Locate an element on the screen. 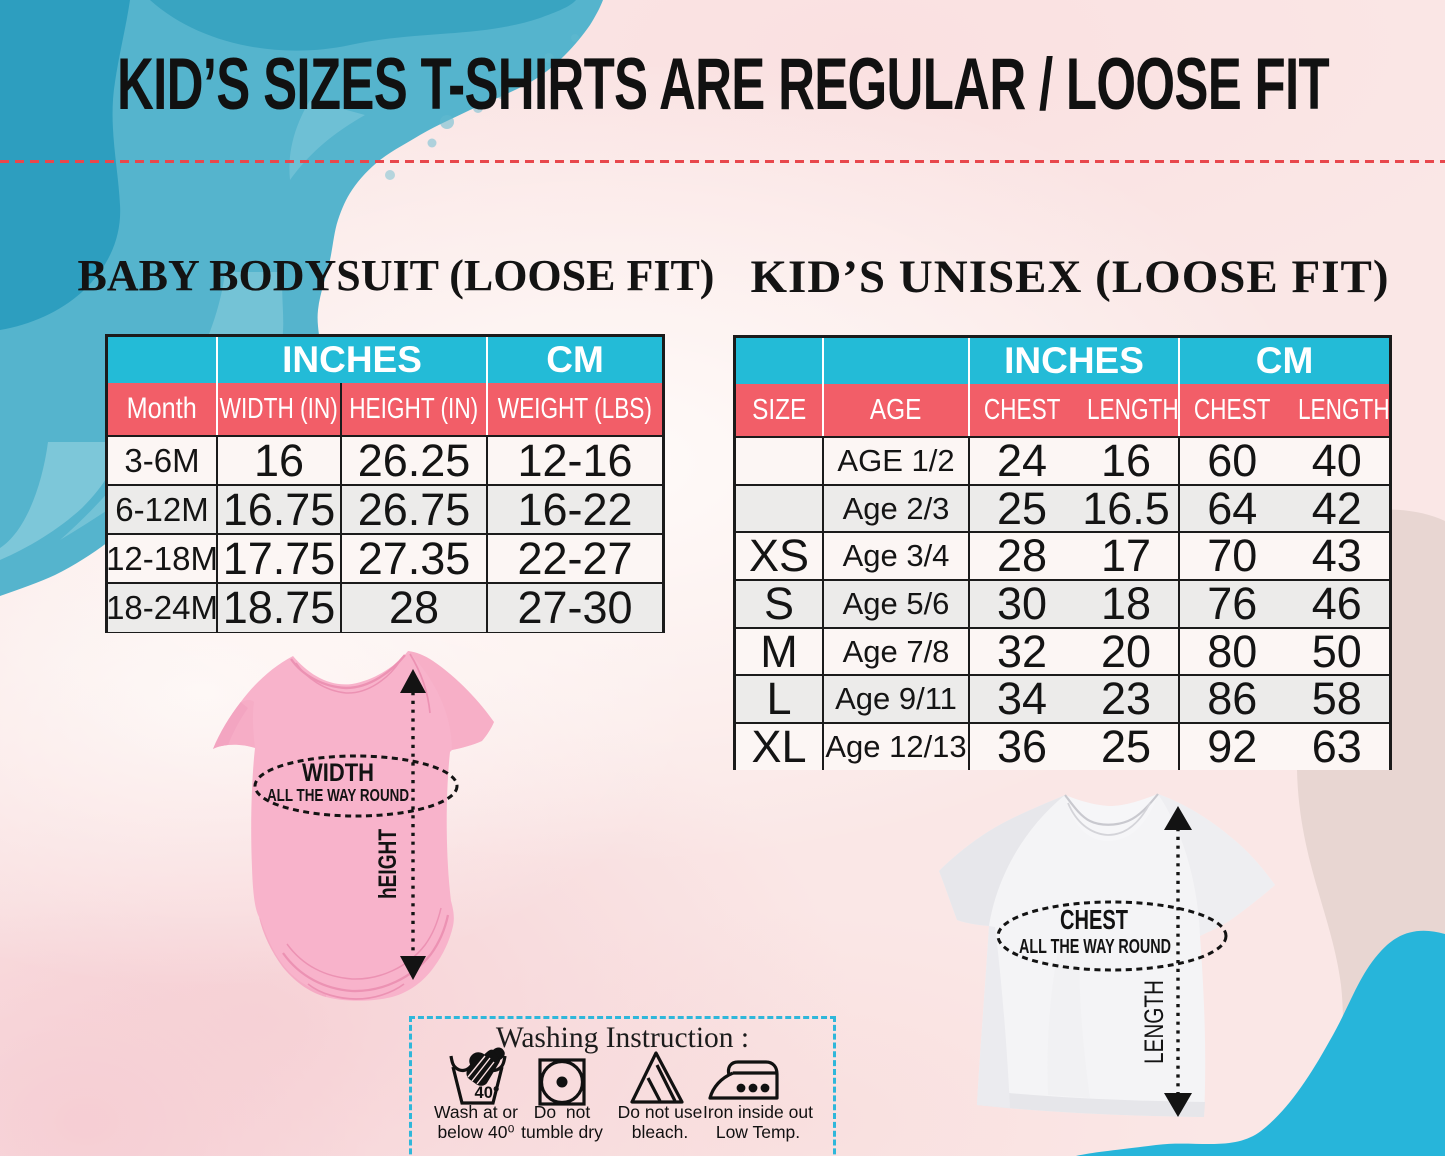  svg-text: WIDTH is located at coordinates (338, 773).